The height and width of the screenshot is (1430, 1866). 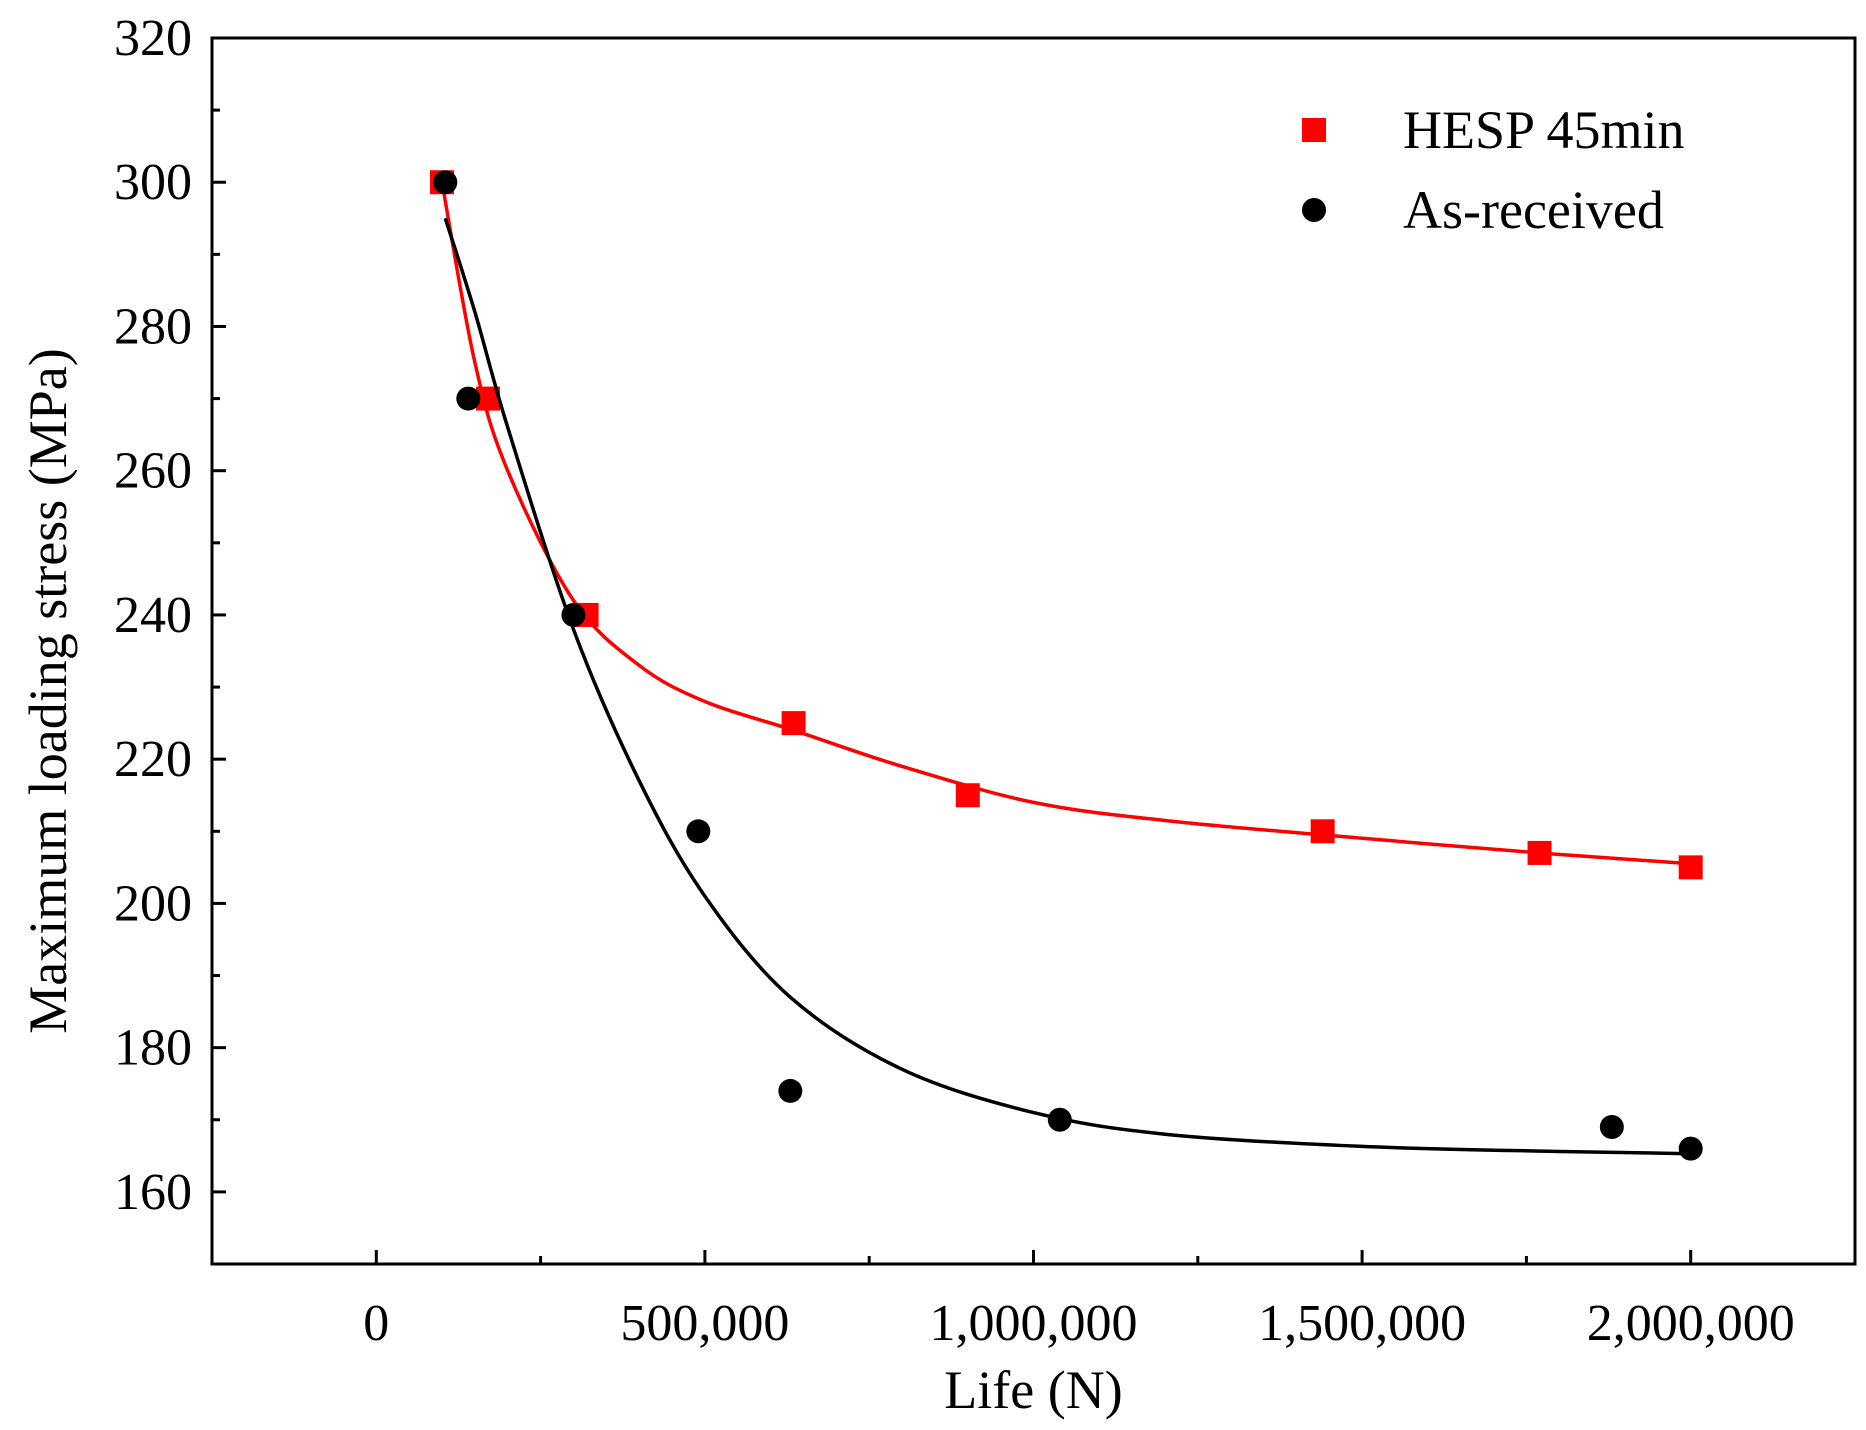 What do you see at coordinates (153, 1192) in the screenshot?
I see `y-tick-label: 160` at bounding box center [153, 1192].